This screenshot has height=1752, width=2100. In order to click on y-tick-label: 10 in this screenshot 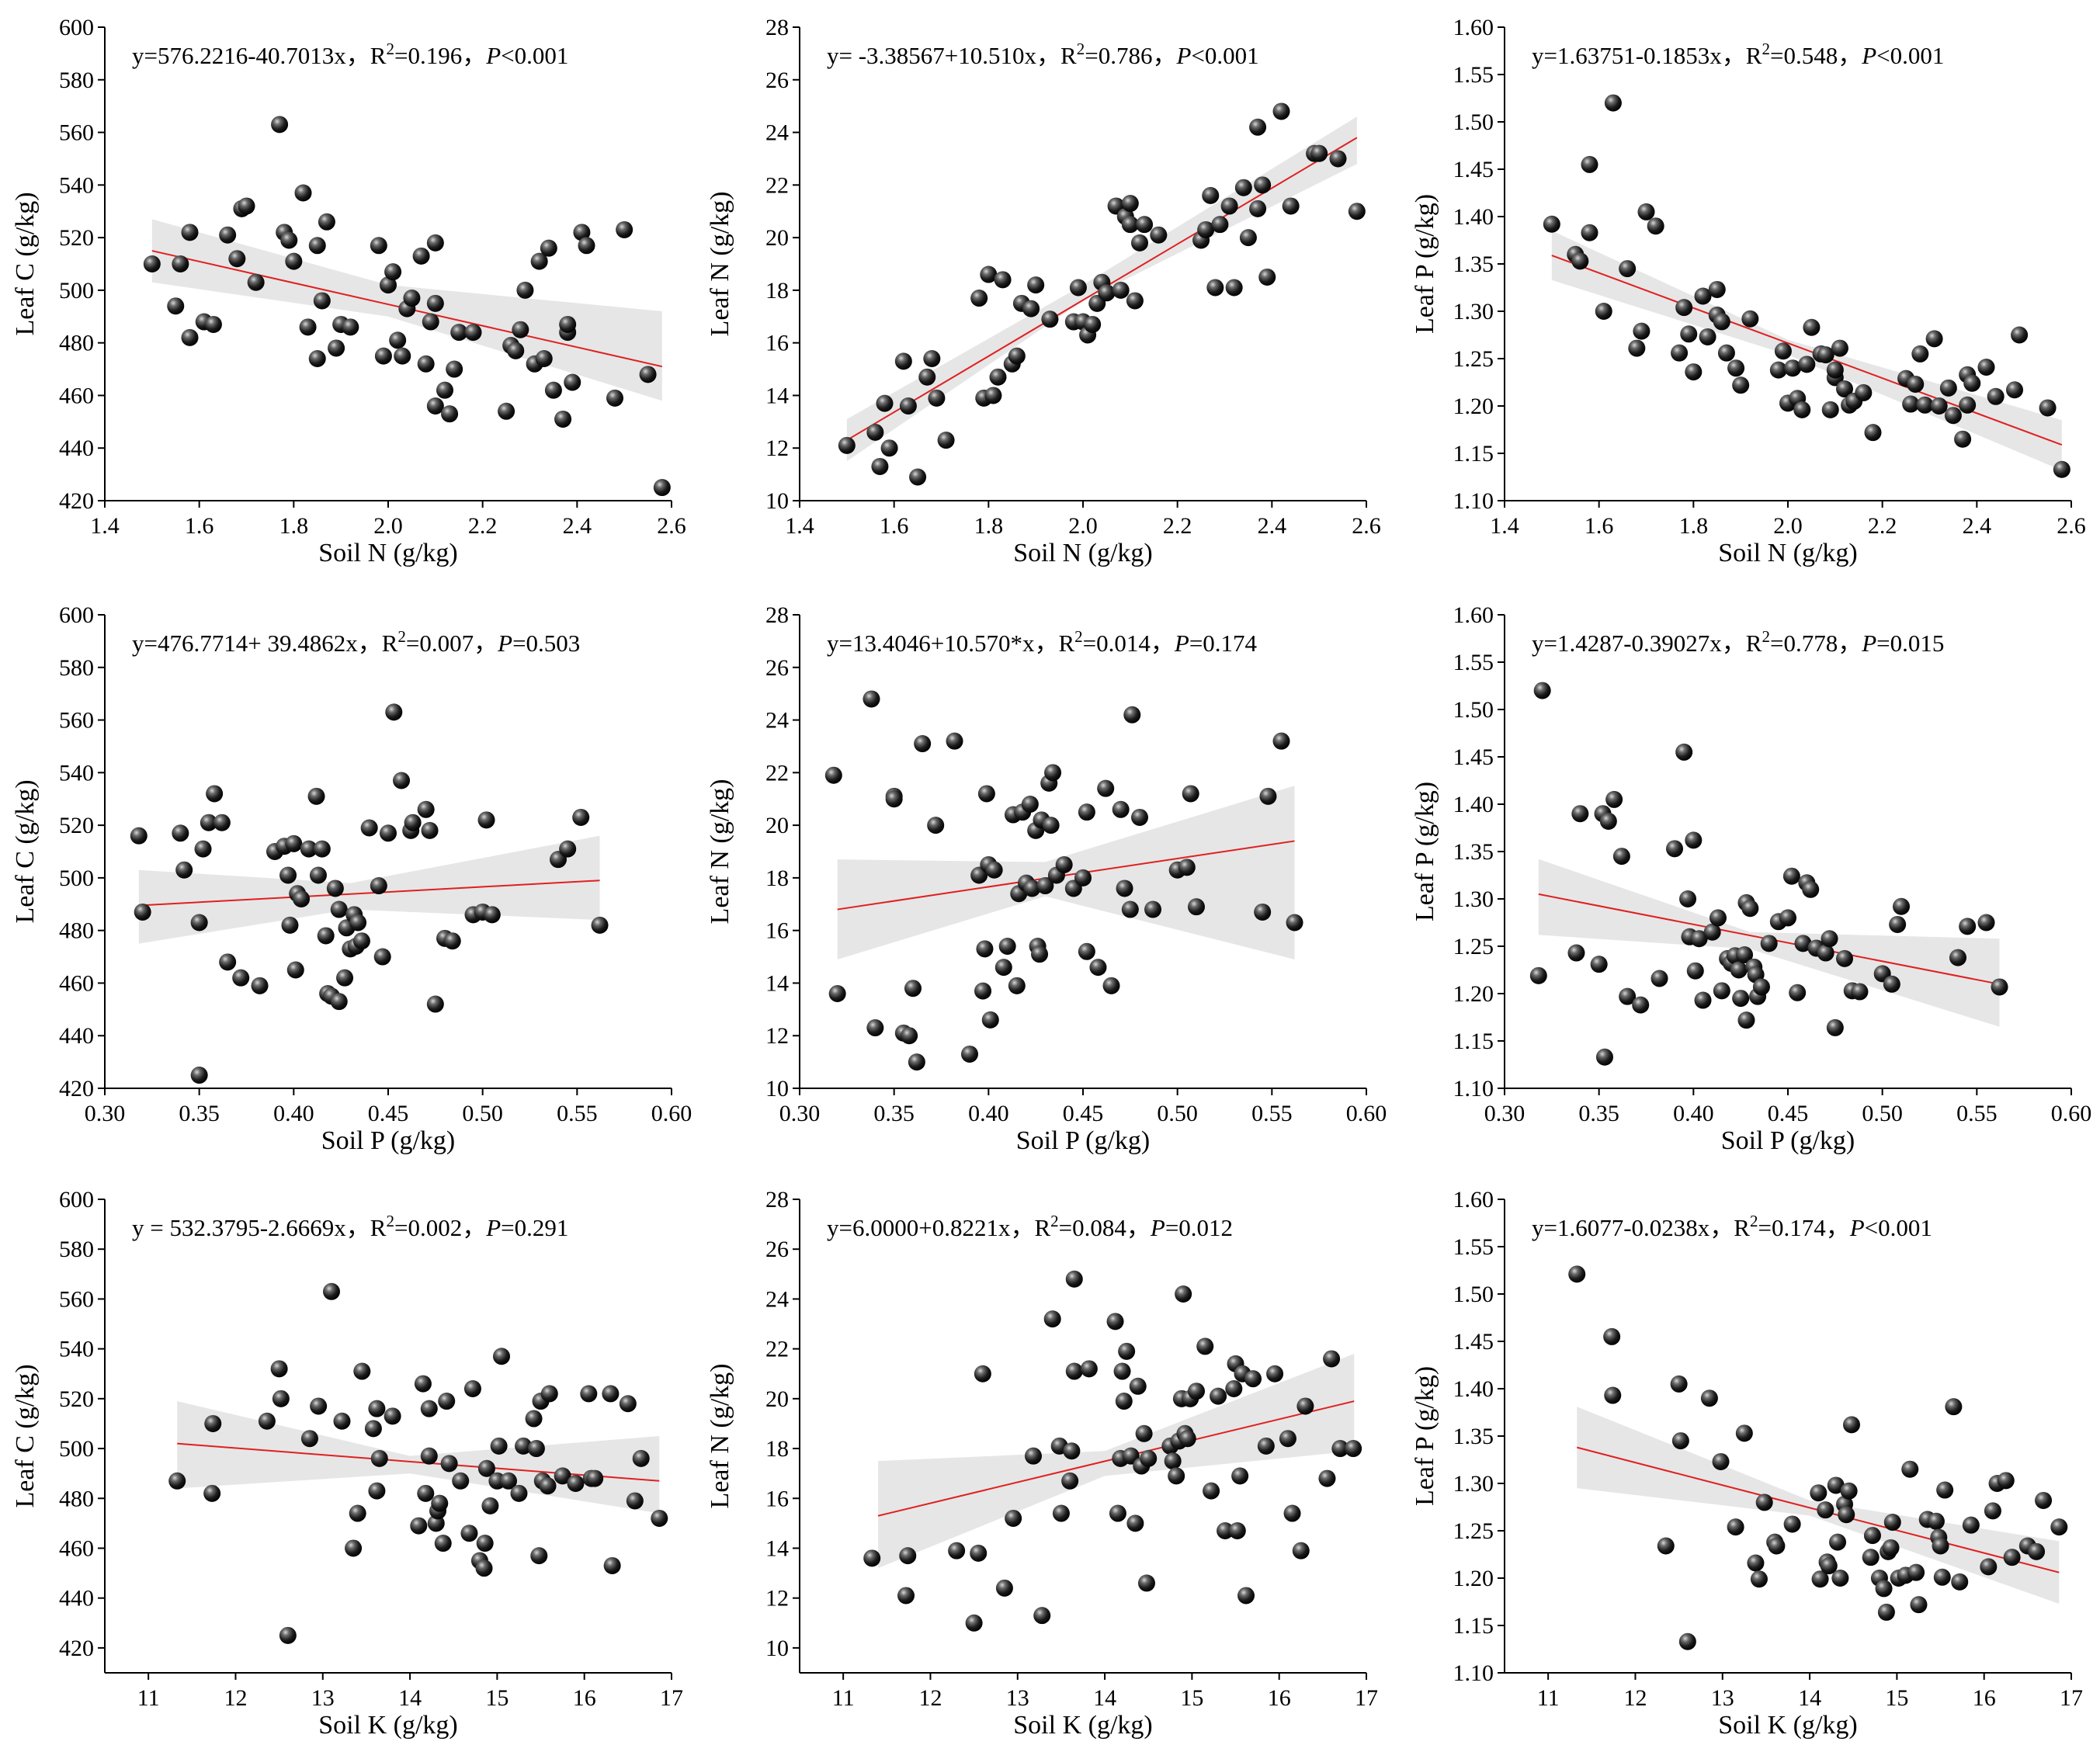, I will do `click(777, 1089)`.